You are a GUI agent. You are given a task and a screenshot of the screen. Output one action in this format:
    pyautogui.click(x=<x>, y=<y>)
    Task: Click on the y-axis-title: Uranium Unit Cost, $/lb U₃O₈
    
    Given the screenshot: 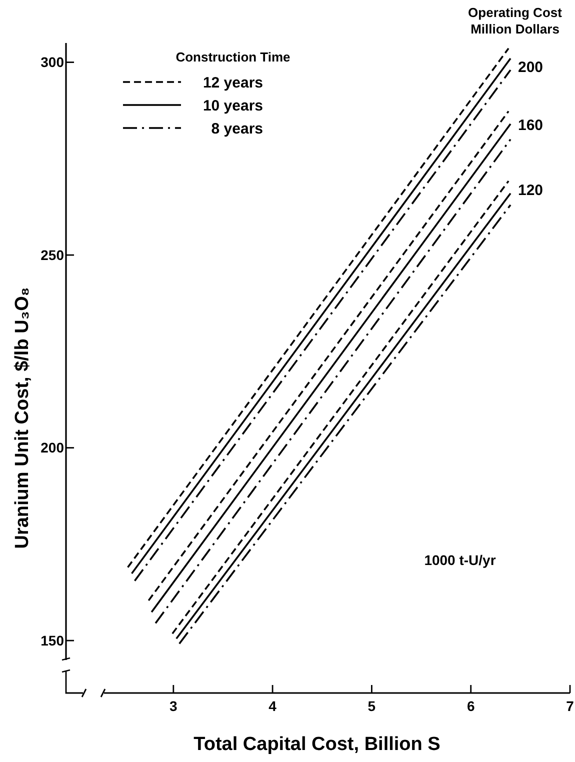 What is the action you would take?
    pyautogui.click(x=22, y=418)
    